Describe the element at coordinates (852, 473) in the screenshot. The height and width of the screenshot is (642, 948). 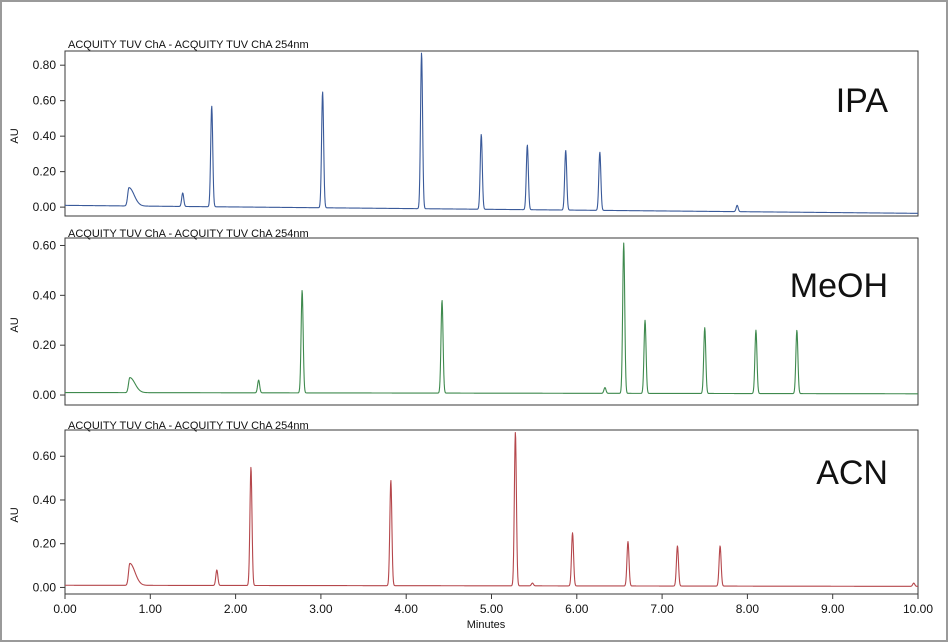
I see `solvent-label: ACN` at that location.